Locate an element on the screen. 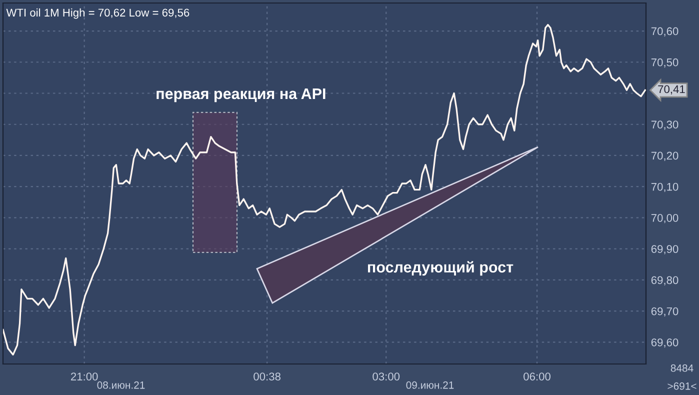  y-tick-label: 69,80 is located at coordinates (664, 281).